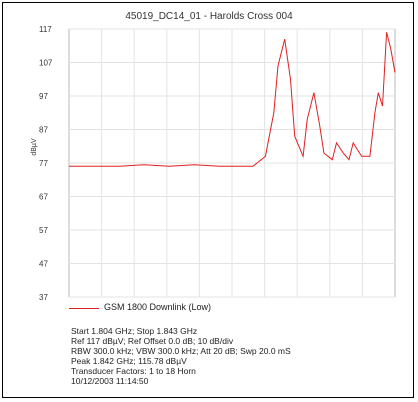 The width and height of the screenshot is (418, 402). What do you see at coordinates (158, 307) in the screenshot?
I see `legend-entry: GSM 1800 Downlink (Low)` at bounding box center [158, 307].